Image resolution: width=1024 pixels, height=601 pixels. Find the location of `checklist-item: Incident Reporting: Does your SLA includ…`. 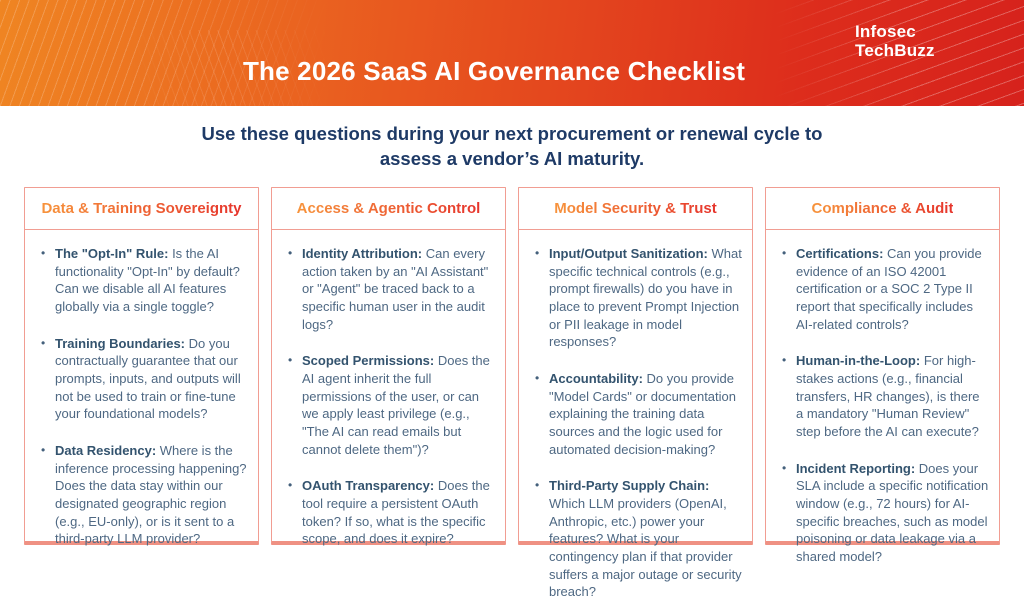

checklist-item: Incident Reporting: Does your SLA includ… is located at coordinates (885, 513).